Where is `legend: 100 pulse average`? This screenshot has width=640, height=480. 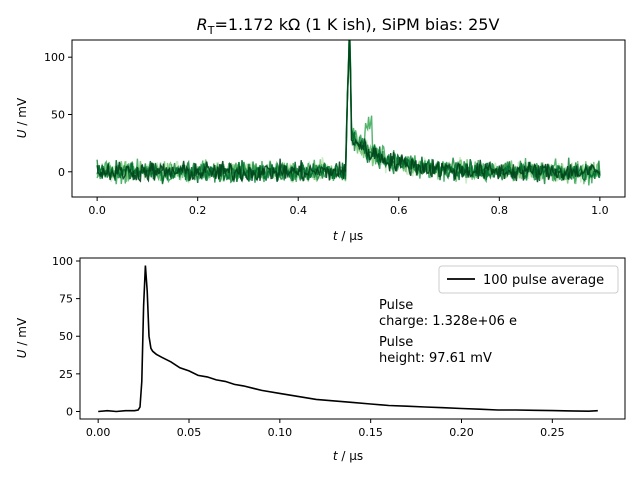 legend: 100 pulse average is located at coordinates (528, 279).